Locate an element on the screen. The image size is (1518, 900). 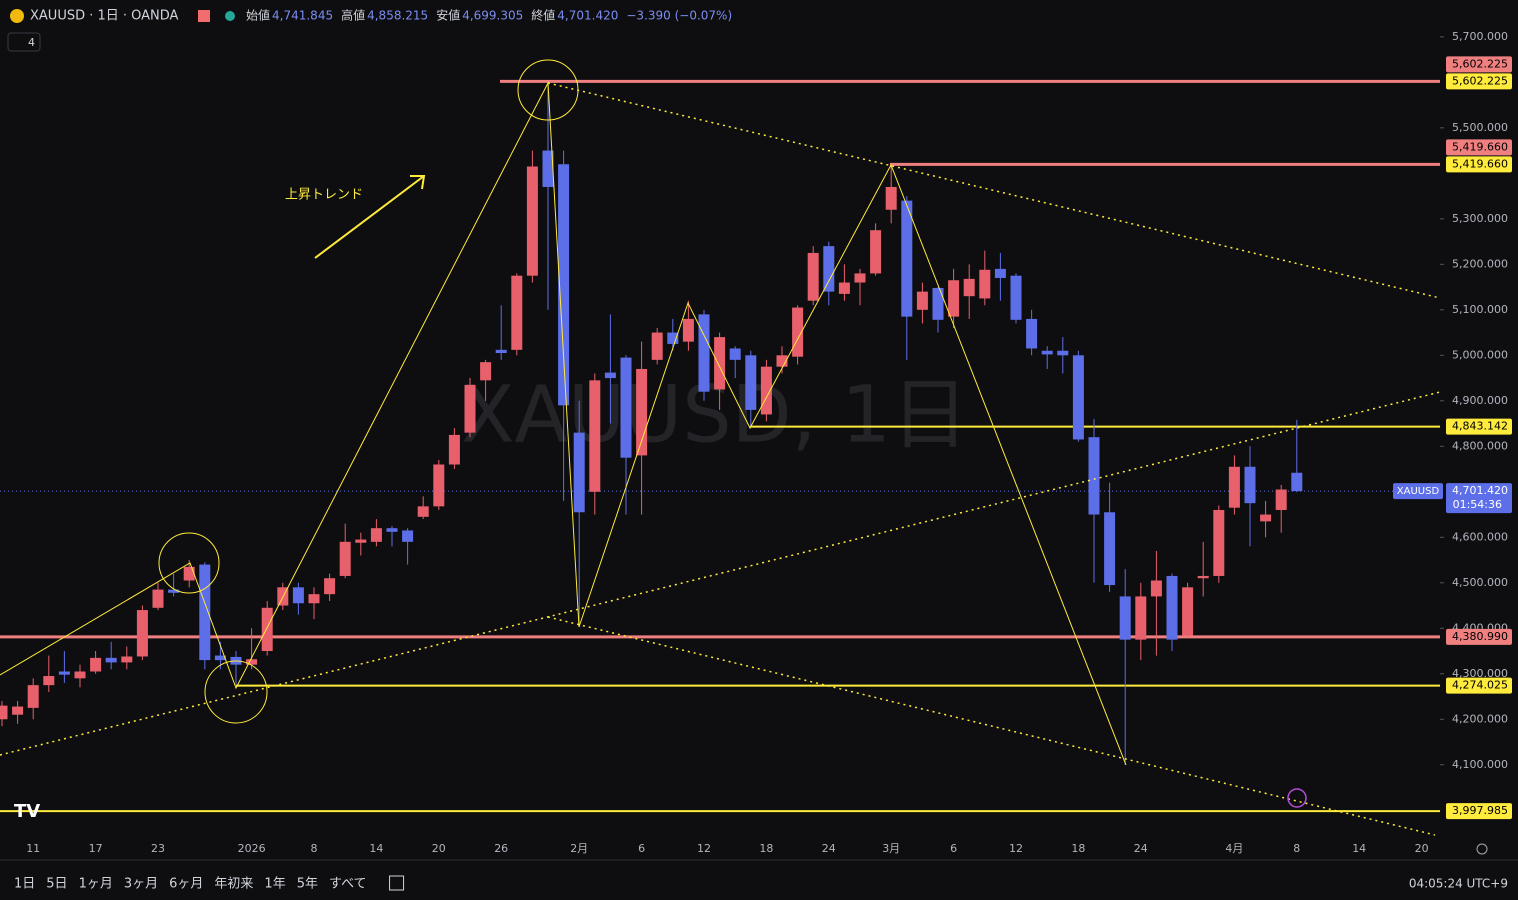
range-button: 1ヶ月 is located at coordinates (96, 884).